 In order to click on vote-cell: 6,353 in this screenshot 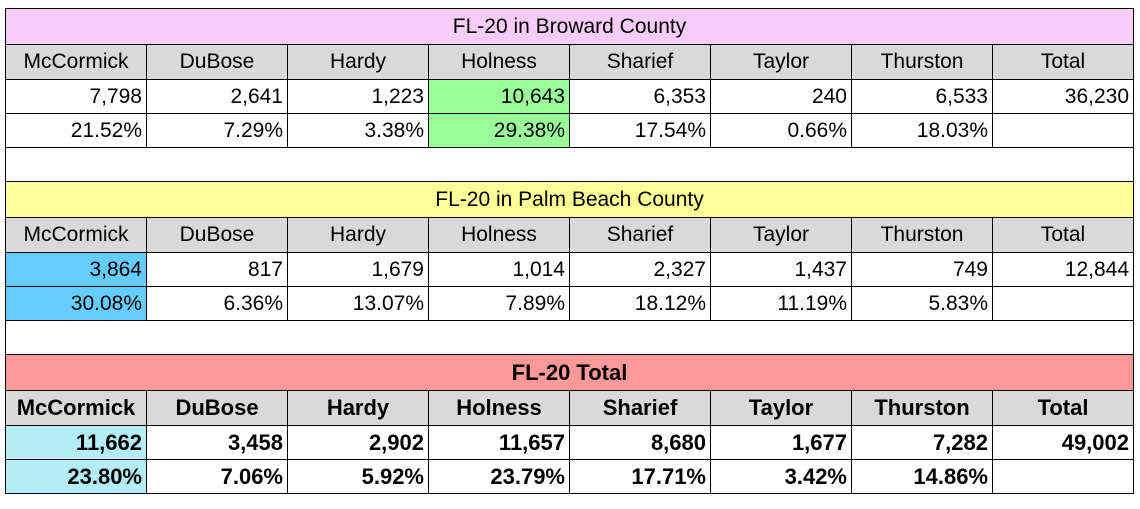, I will do `click(640, 96)`.